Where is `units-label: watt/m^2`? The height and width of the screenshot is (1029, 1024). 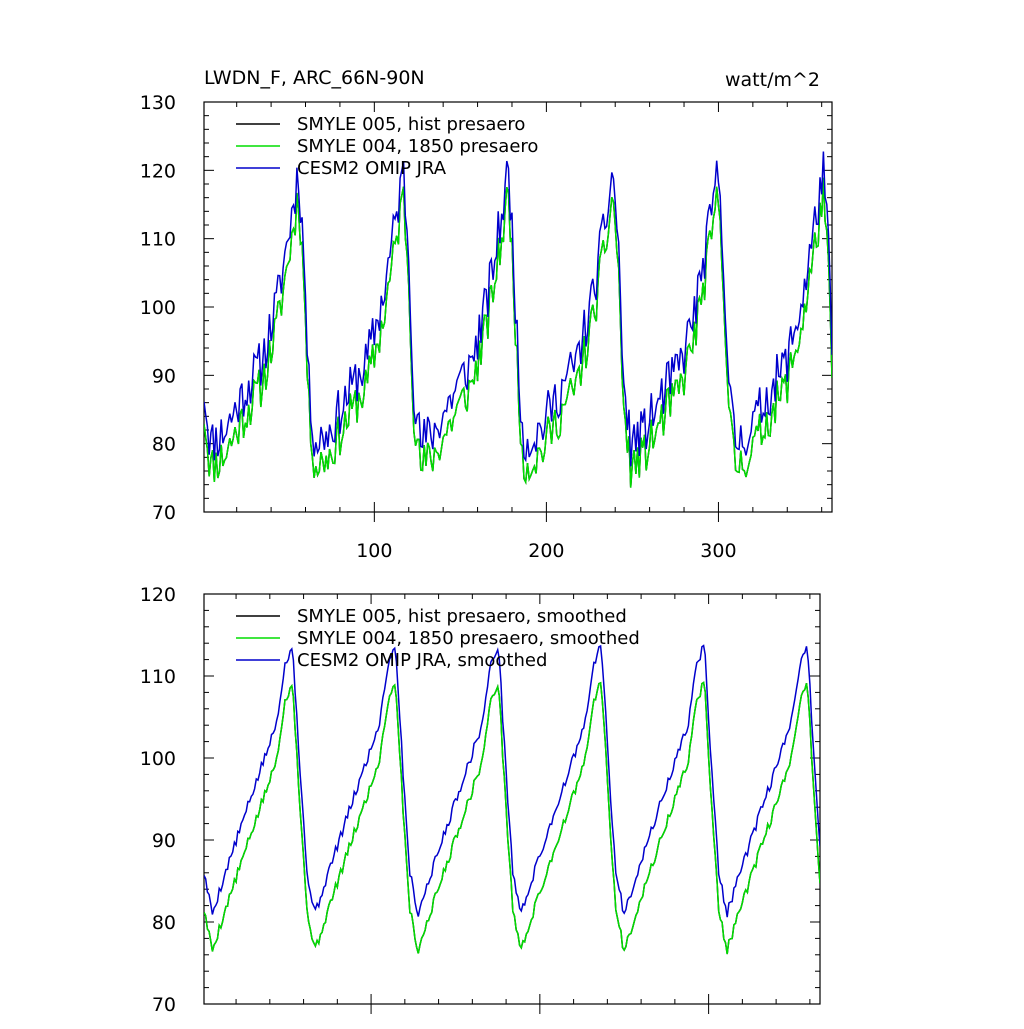
units-label: watt/m^2 is located at coordinates (772, 80).